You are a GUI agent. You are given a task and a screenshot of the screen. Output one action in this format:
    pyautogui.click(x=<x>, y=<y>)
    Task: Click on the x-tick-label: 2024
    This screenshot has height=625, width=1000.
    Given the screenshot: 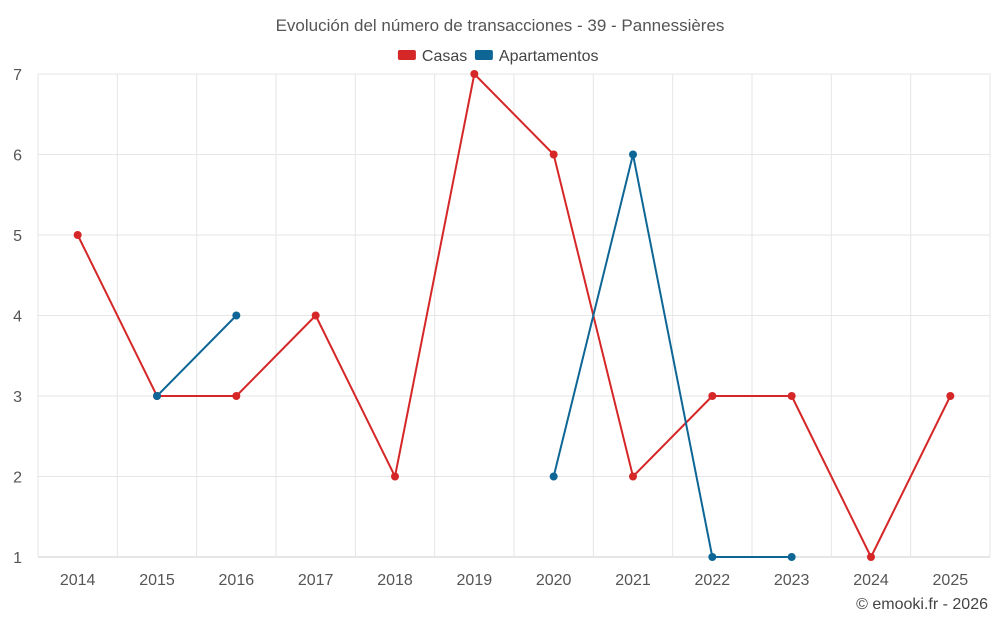 What is the action you would take?
    pyautogui.click(x=871, y=580)
    